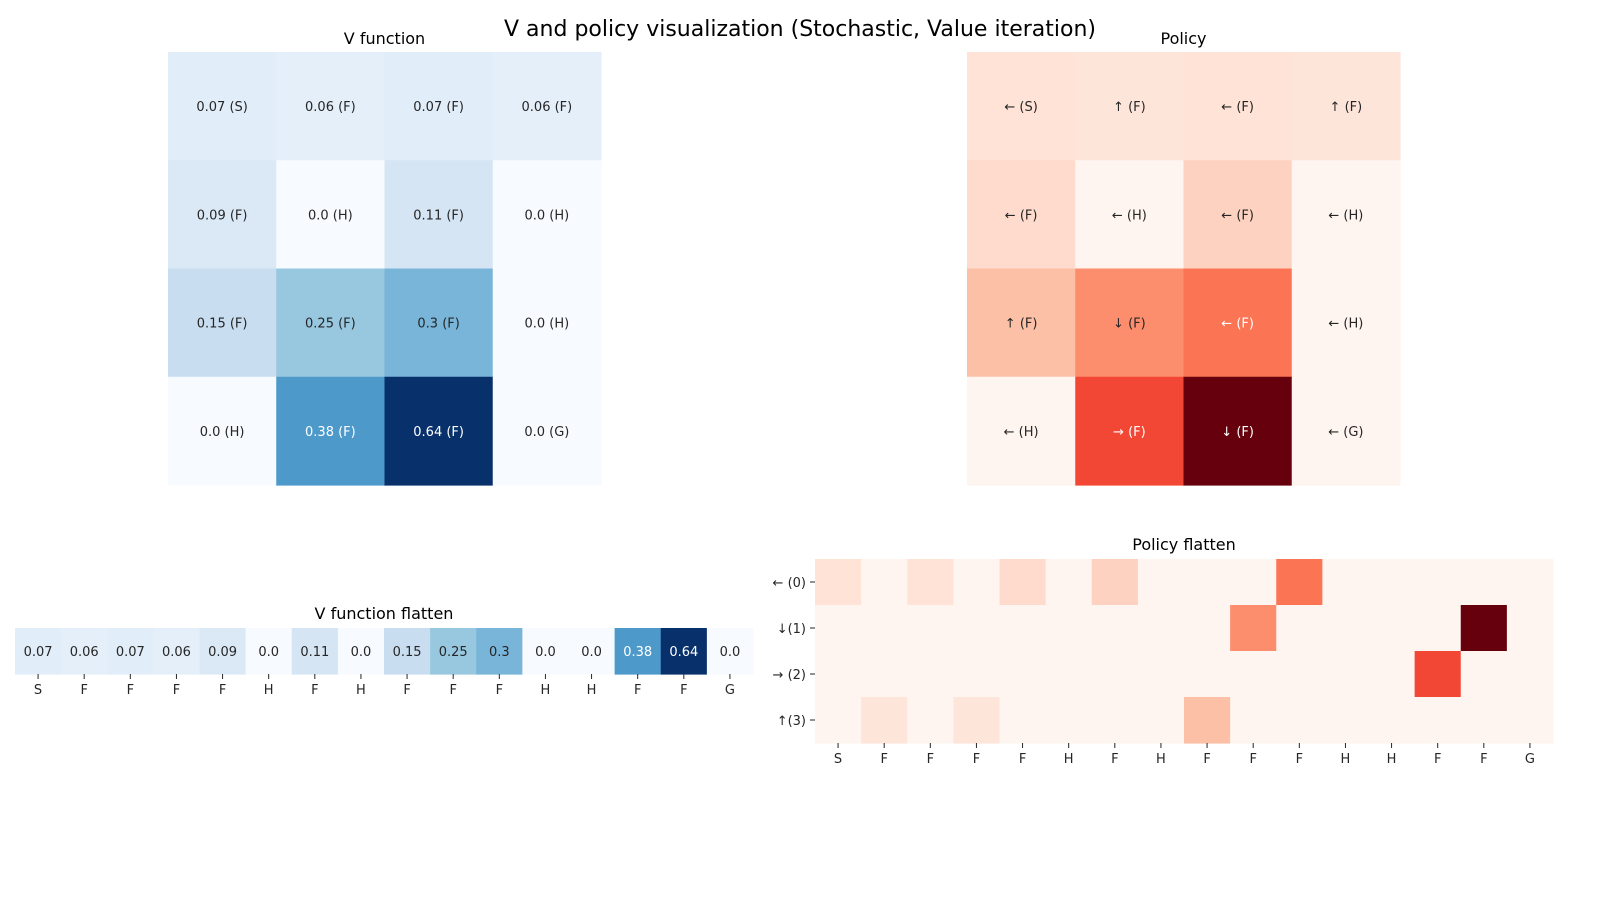 Image resolution: width=1600 pixels, height=900 pixels. Describe the element at coordinates (789, 675) in the screenshot. I see `y-tick-label: → (2)` at that location.